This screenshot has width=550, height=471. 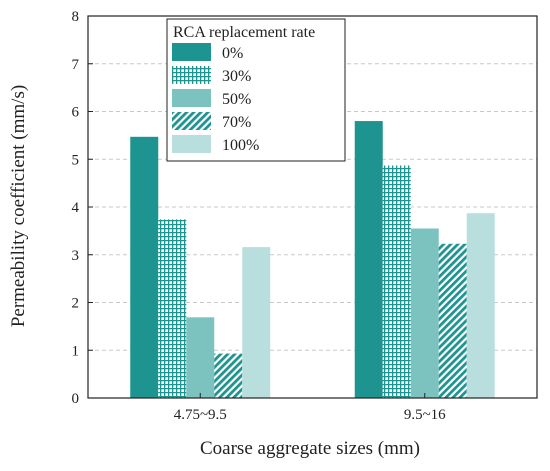 I want to click on y-axis-ticks: 0 1 2 3 4 5 6 7 8, so click(x=82, y=208).